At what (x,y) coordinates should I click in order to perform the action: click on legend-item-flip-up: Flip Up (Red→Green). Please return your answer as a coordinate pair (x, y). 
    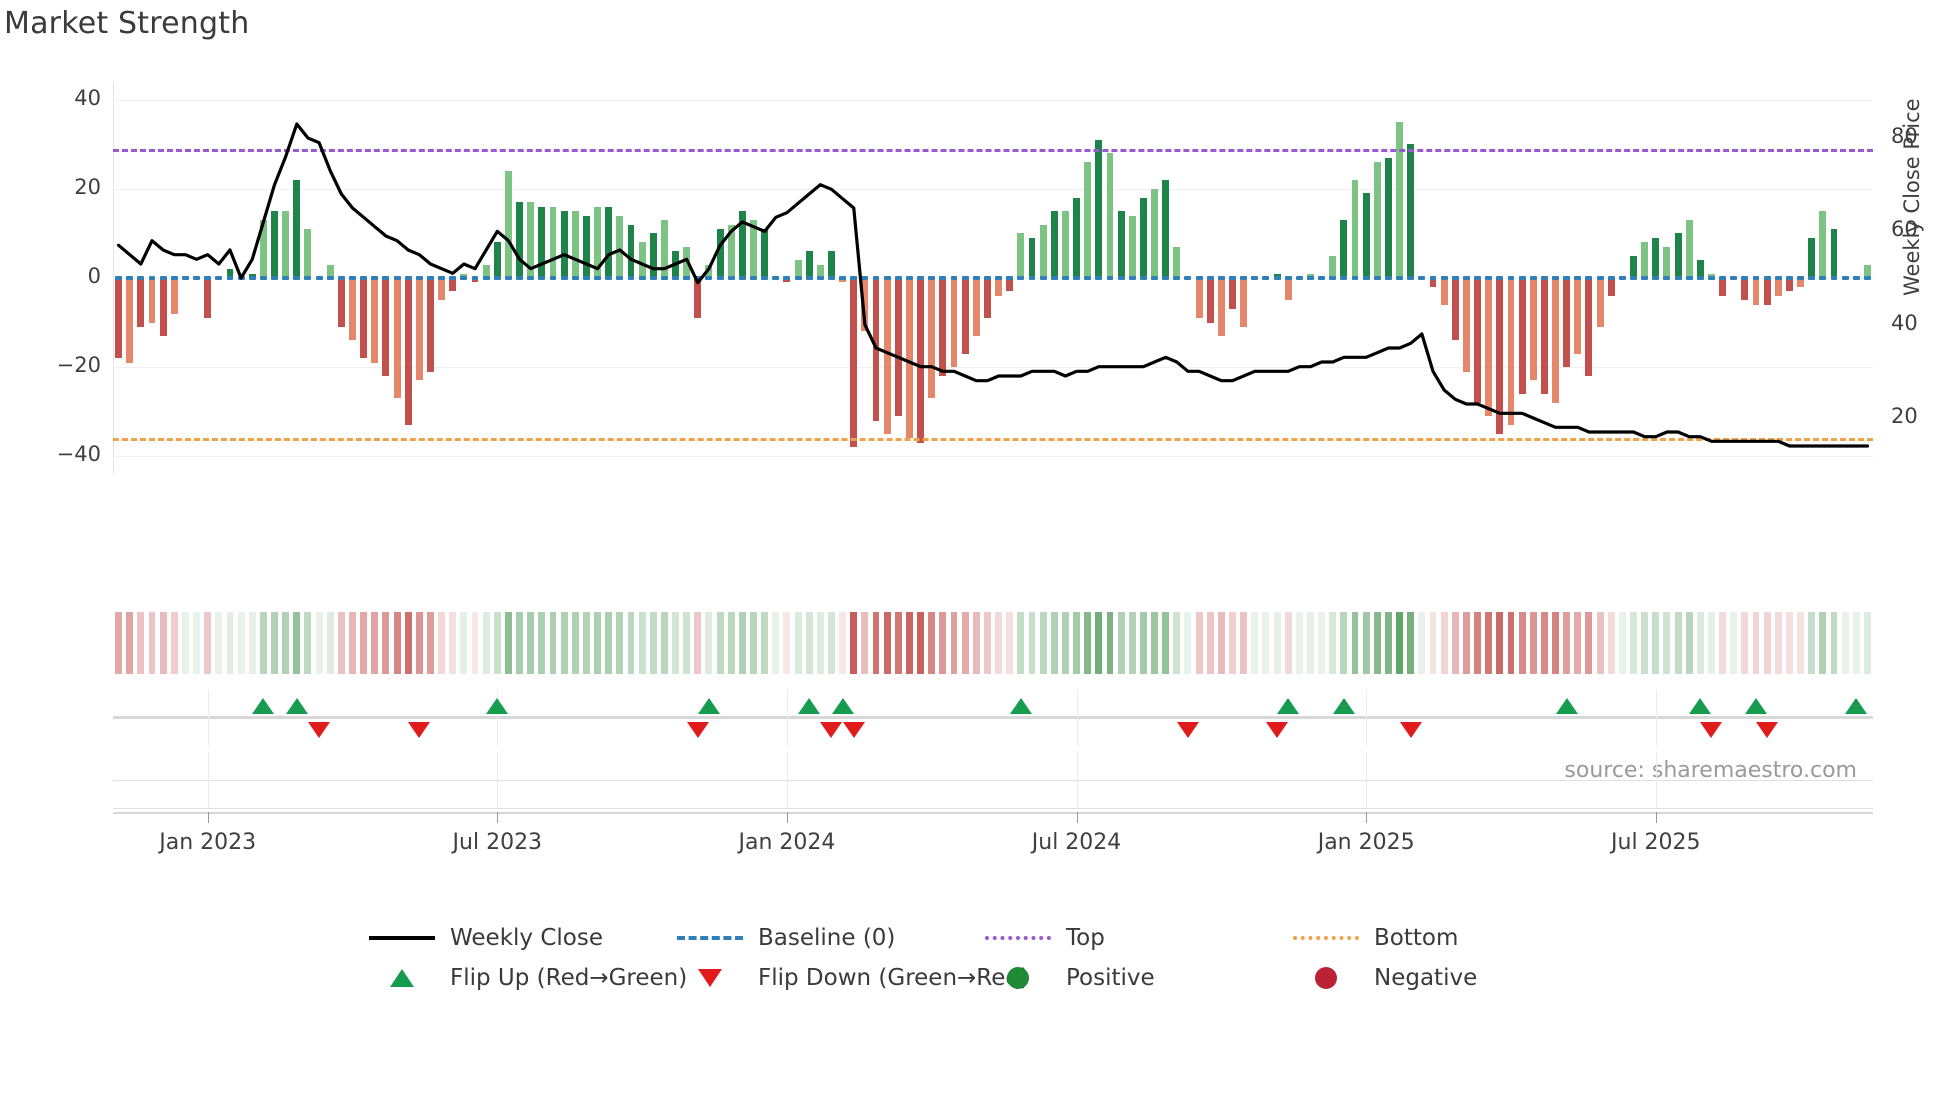
    Looking at the image, I should click on (525, 978).